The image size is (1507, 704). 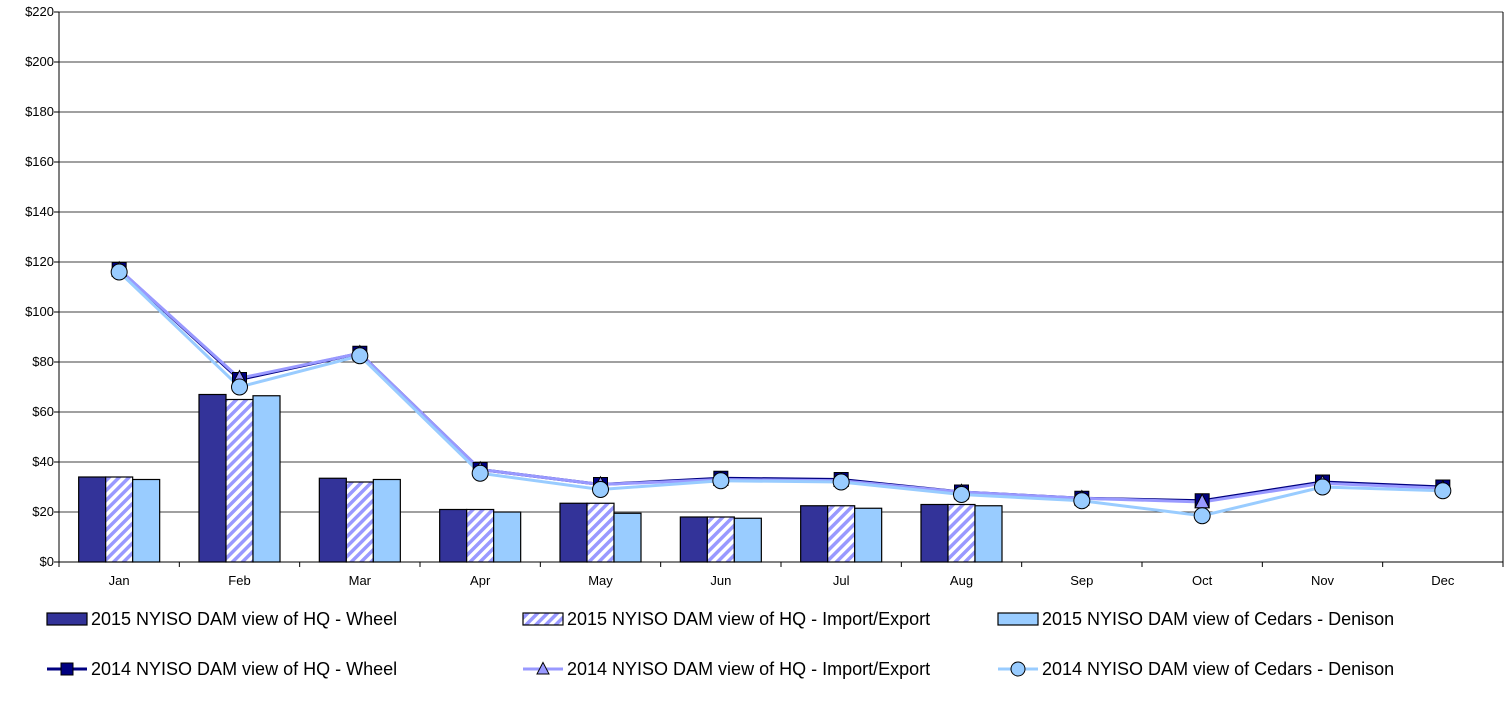 What do you see at coordinates (39, 311) in the screenshot?
I see `y-tick-label: $100` at bounding box center [39, 311].